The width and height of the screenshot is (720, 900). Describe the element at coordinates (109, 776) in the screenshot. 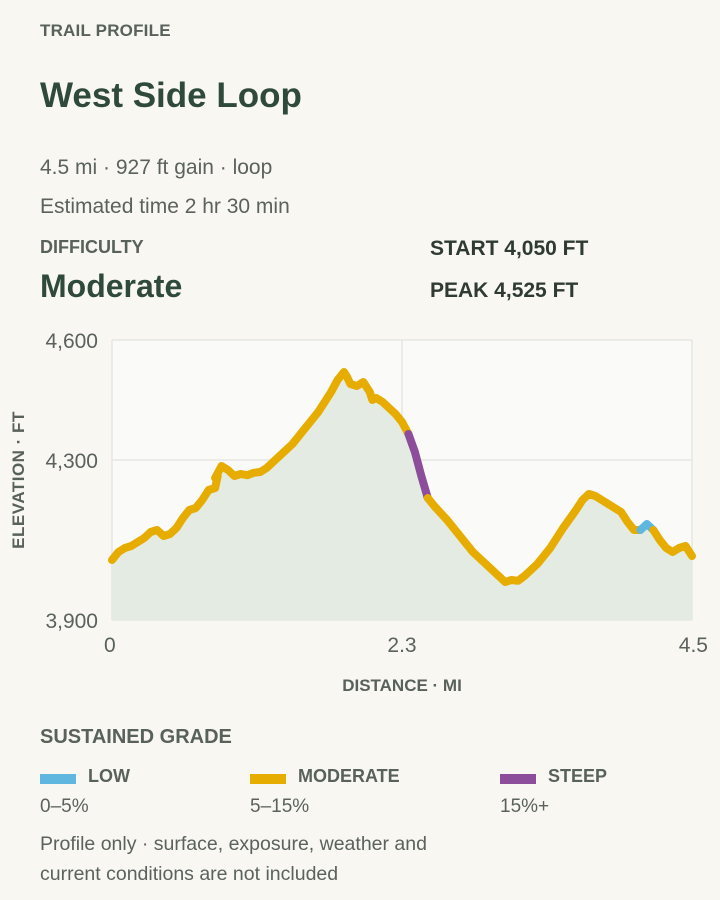

I see `legend-label-low: LOW` at that location.